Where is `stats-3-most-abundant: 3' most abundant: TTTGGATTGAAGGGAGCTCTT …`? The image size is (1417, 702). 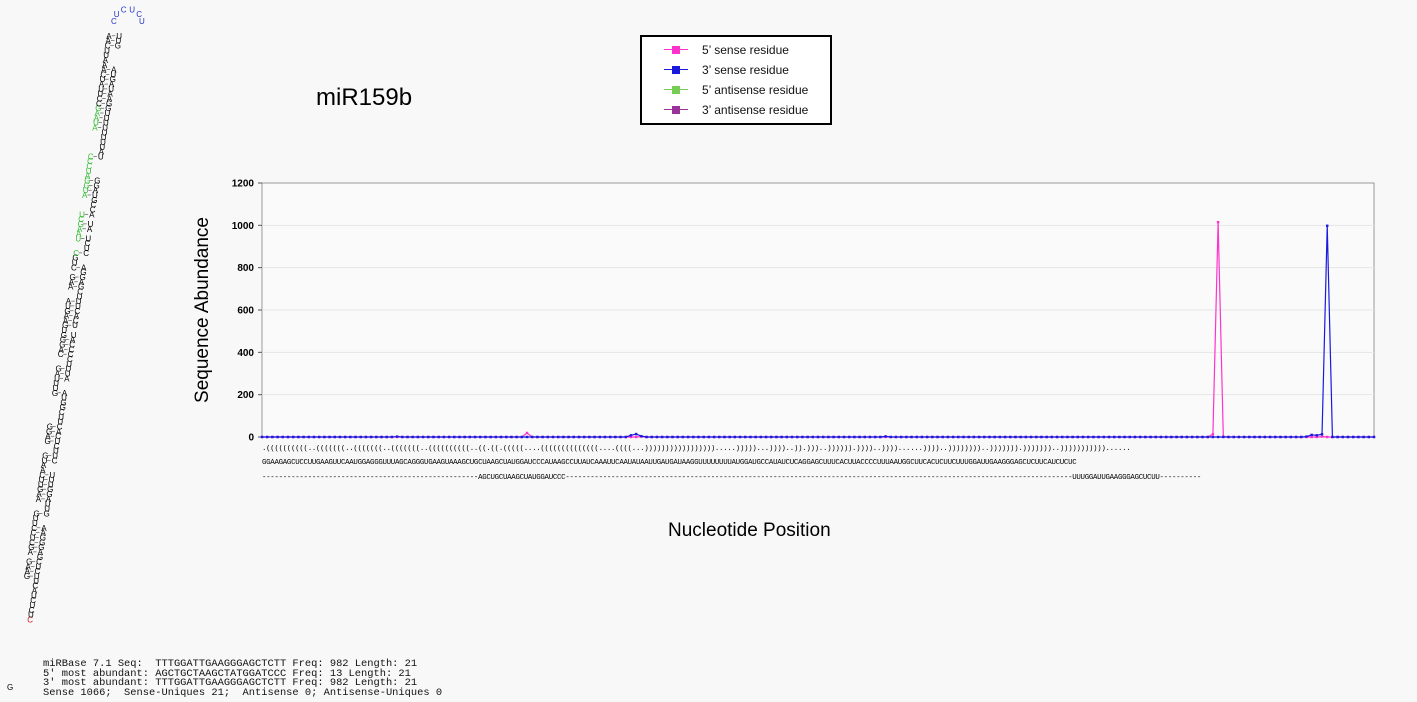 stats-3-most-abundant: 3' most abundant: TTTGGATTGAAGGGAGCTCTT … is located at coordinates (230, 683).